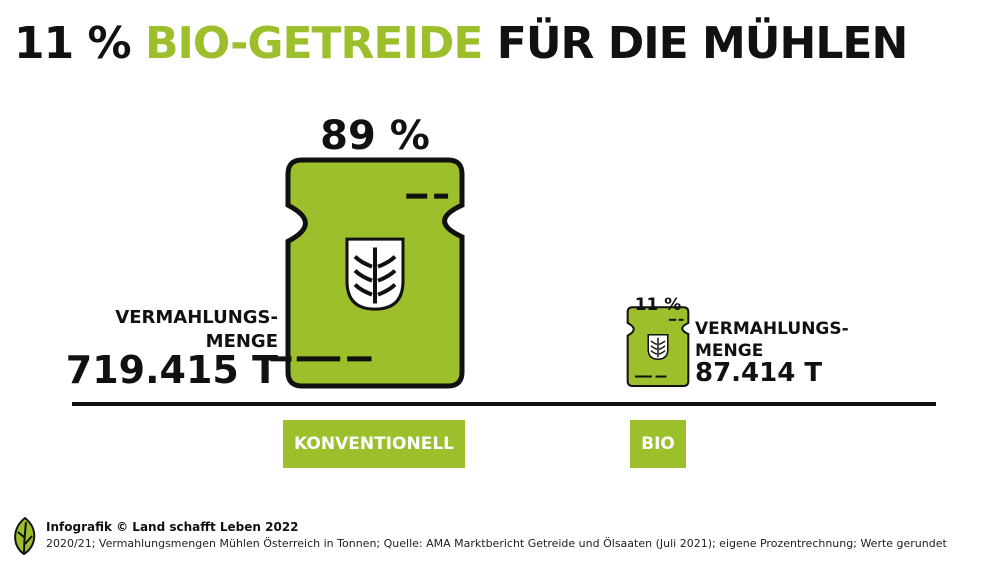 This screenshot has width=1000, height=571. I want to click on bar-bio, so click(658, 346).